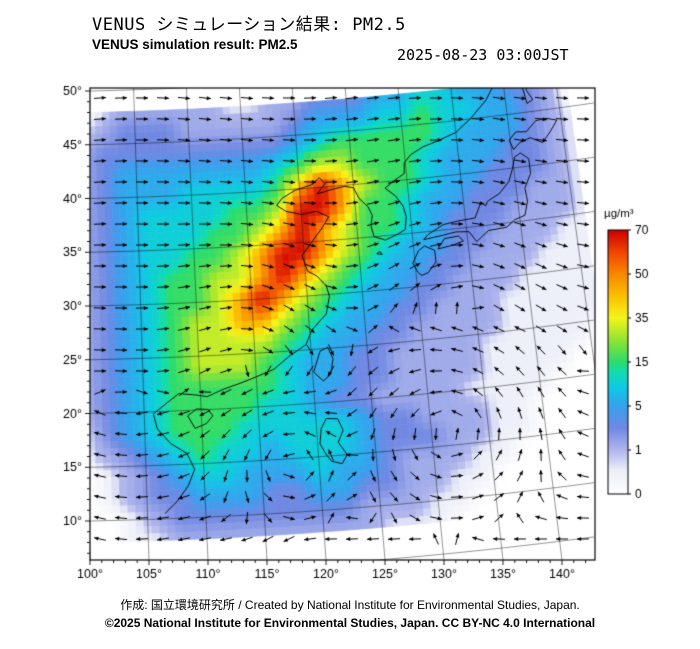 The height and width of the screenshot is (649, 700). I want to click on page-title-japanese: VENUS シミュレーション結果: PM2.5, so click(249, 25).